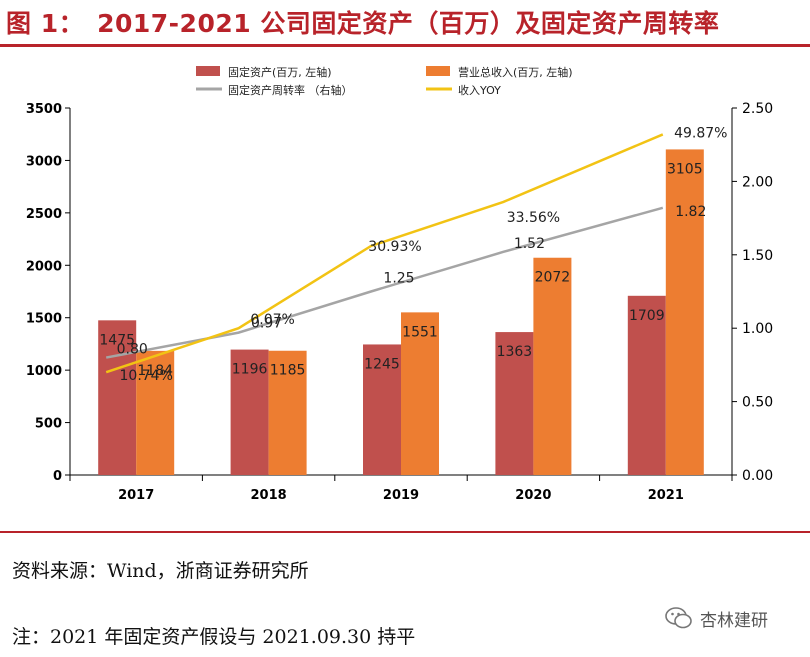  What do you see at coordinates (280, 72) in the screenshot?
I see `fixed_assets-legend-label: 固定资产(百万, 左轴)` at bounding box center [280, 72].